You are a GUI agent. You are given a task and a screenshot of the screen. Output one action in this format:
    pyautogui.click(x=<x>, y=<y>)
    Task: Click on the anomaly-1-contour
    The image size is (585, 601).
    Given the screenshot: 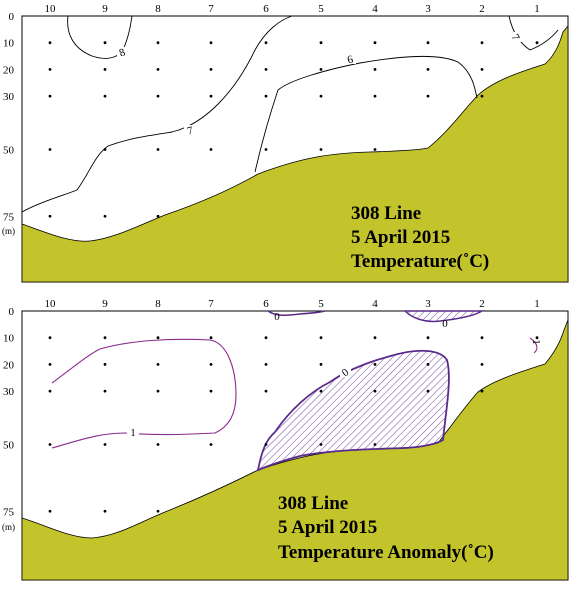 What is the action you would take?
    pyautogui.click(x=144, y=393)
    